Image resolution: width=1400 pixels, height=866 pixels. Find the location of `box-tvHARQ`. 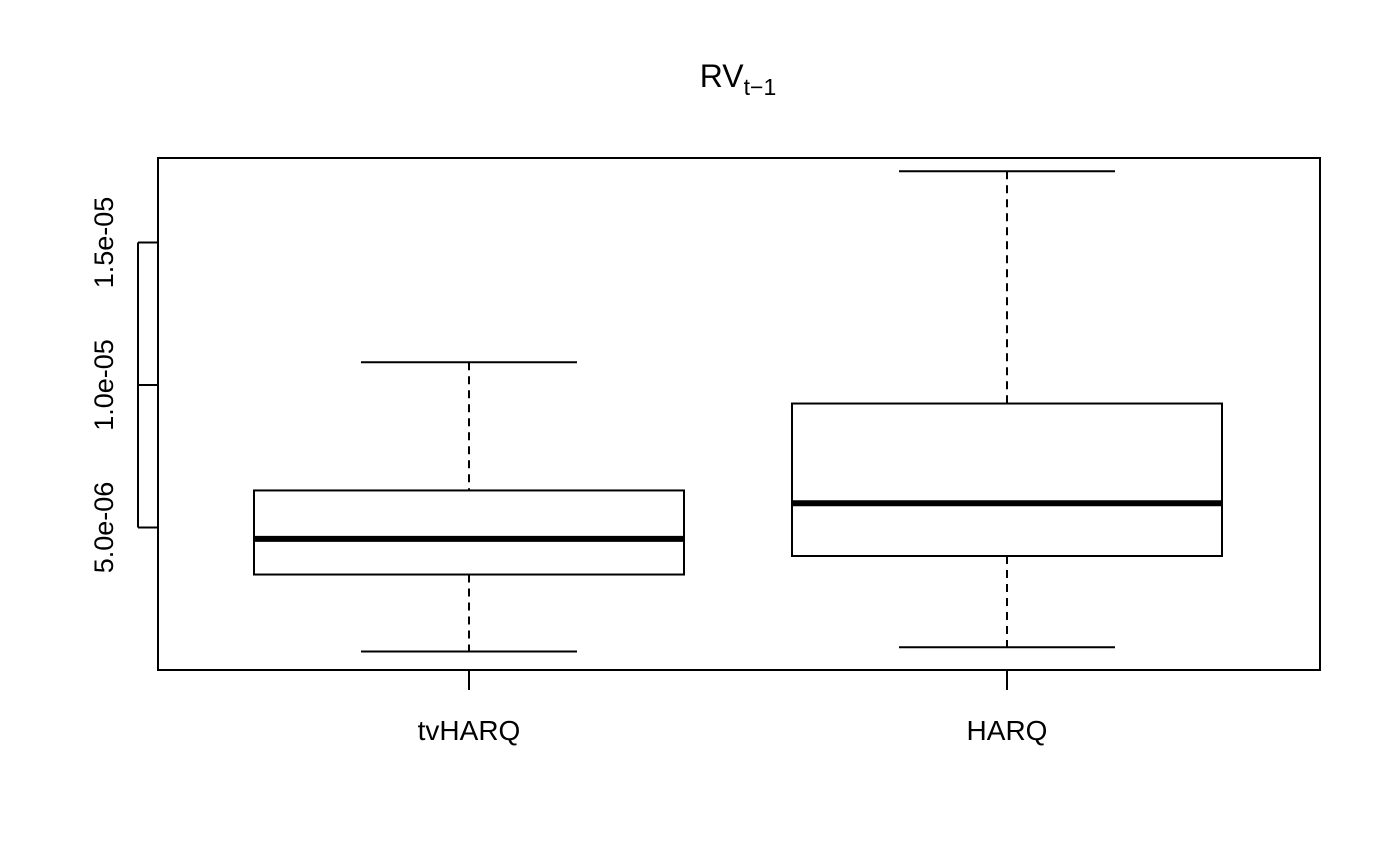

box-tvHARQ is located at coordinates (469, 507).